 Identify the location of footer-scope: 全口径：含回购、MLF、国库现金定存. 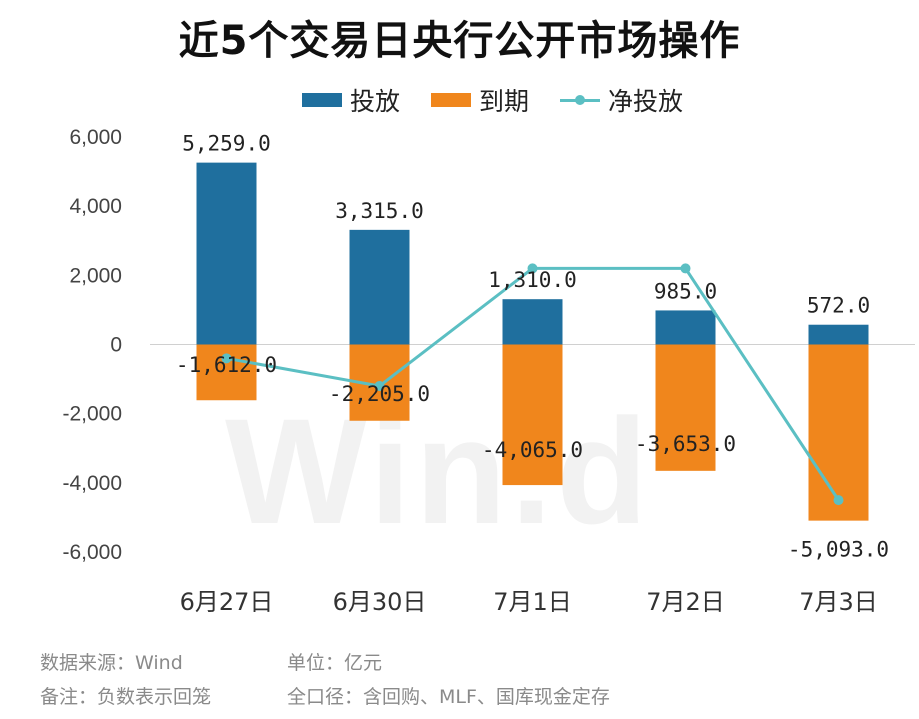
(448, 697).